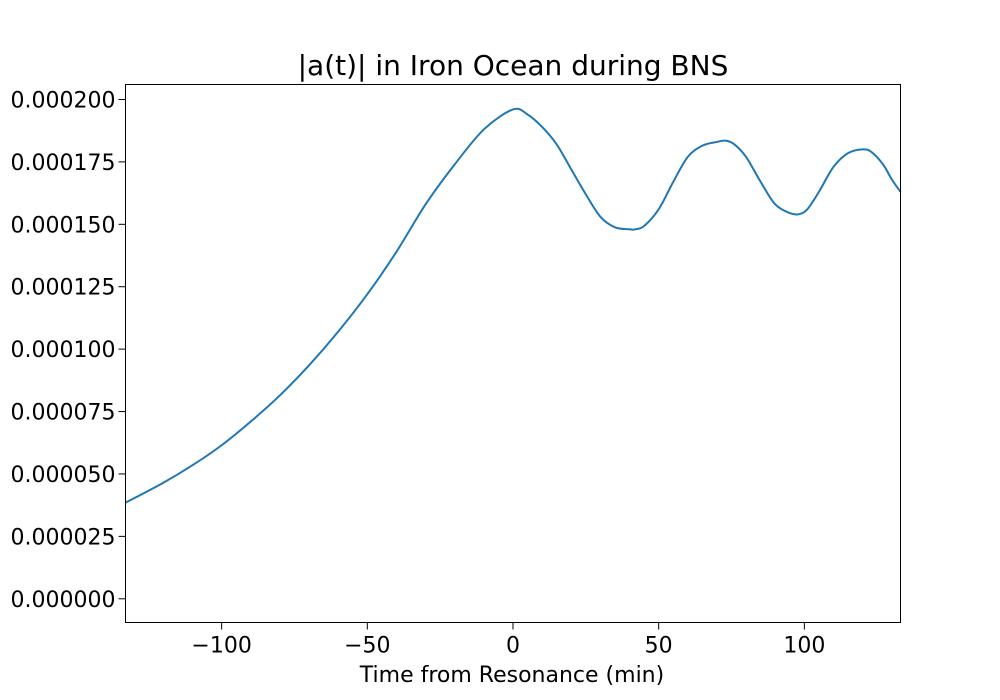  What do you see at coordinates (513, 65) in the screenshot?
I see `chart-title: |a(t)| in Iron Ocean during BNS` at bounding box center [513, 65].